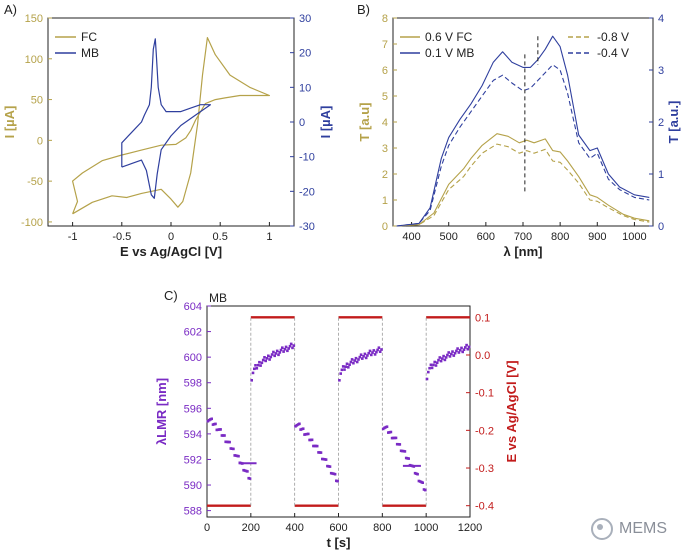 This screenshot has height=552, width=685. I want to click on x-tick-label: 500, so click(449, 237).